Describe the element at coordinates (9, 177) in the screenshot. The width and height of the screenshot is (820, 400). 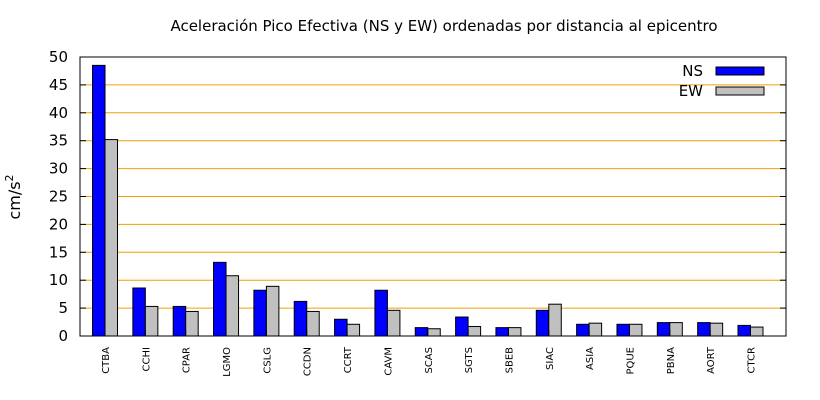
I see `y-axis-label-superscript: 2` at that location.